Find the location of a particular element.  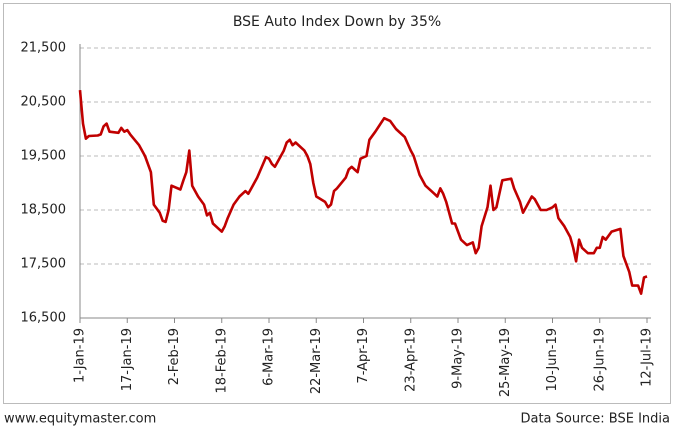

y-tick-label: 19,500 is located at coordinates (44, 156).